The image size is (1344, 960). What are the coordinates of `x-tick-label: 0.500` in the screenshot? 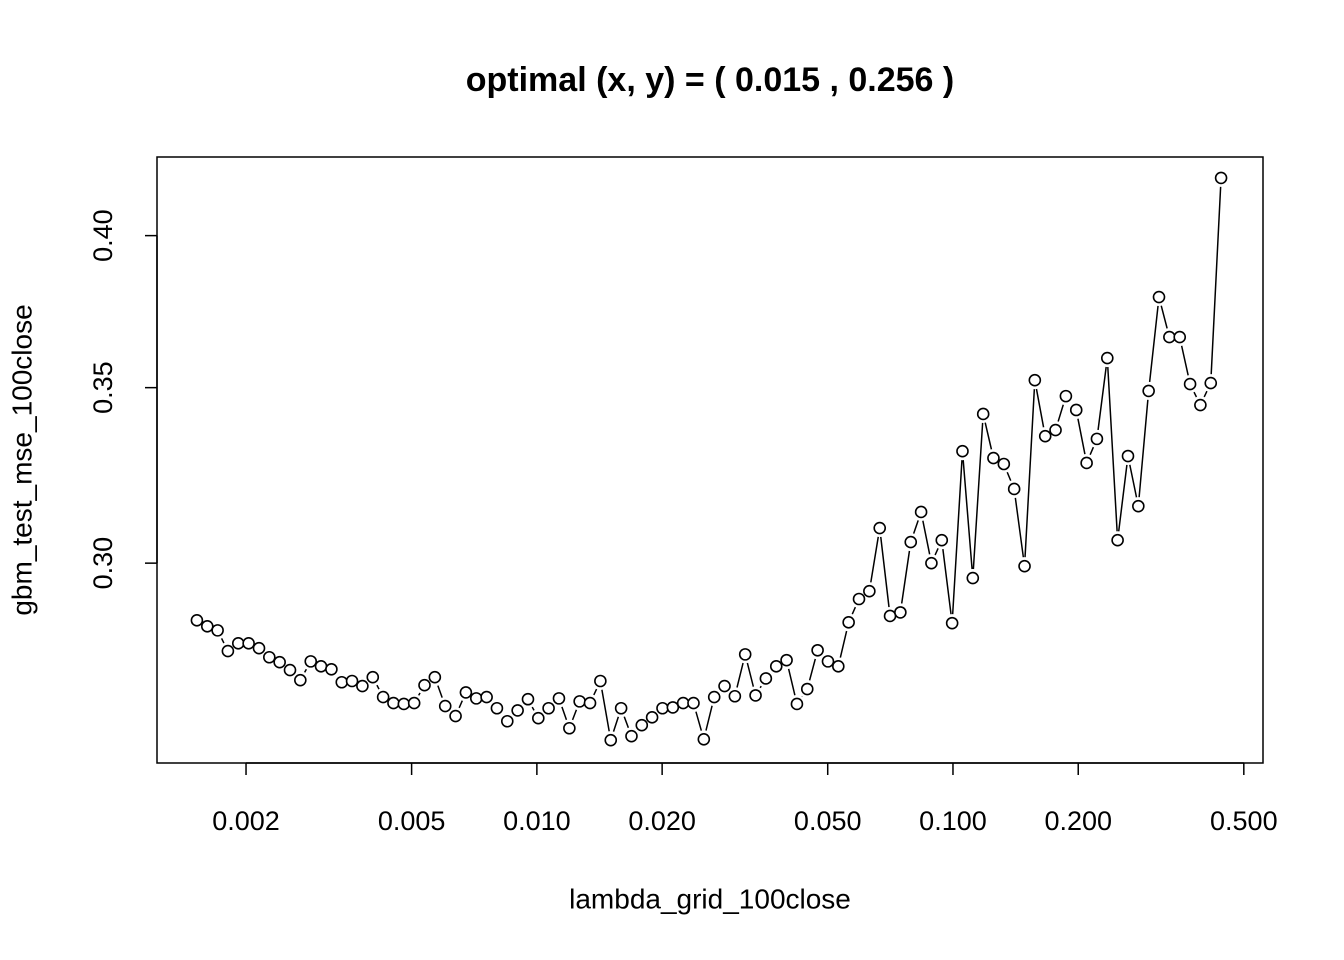 It's located at (1244, 821).